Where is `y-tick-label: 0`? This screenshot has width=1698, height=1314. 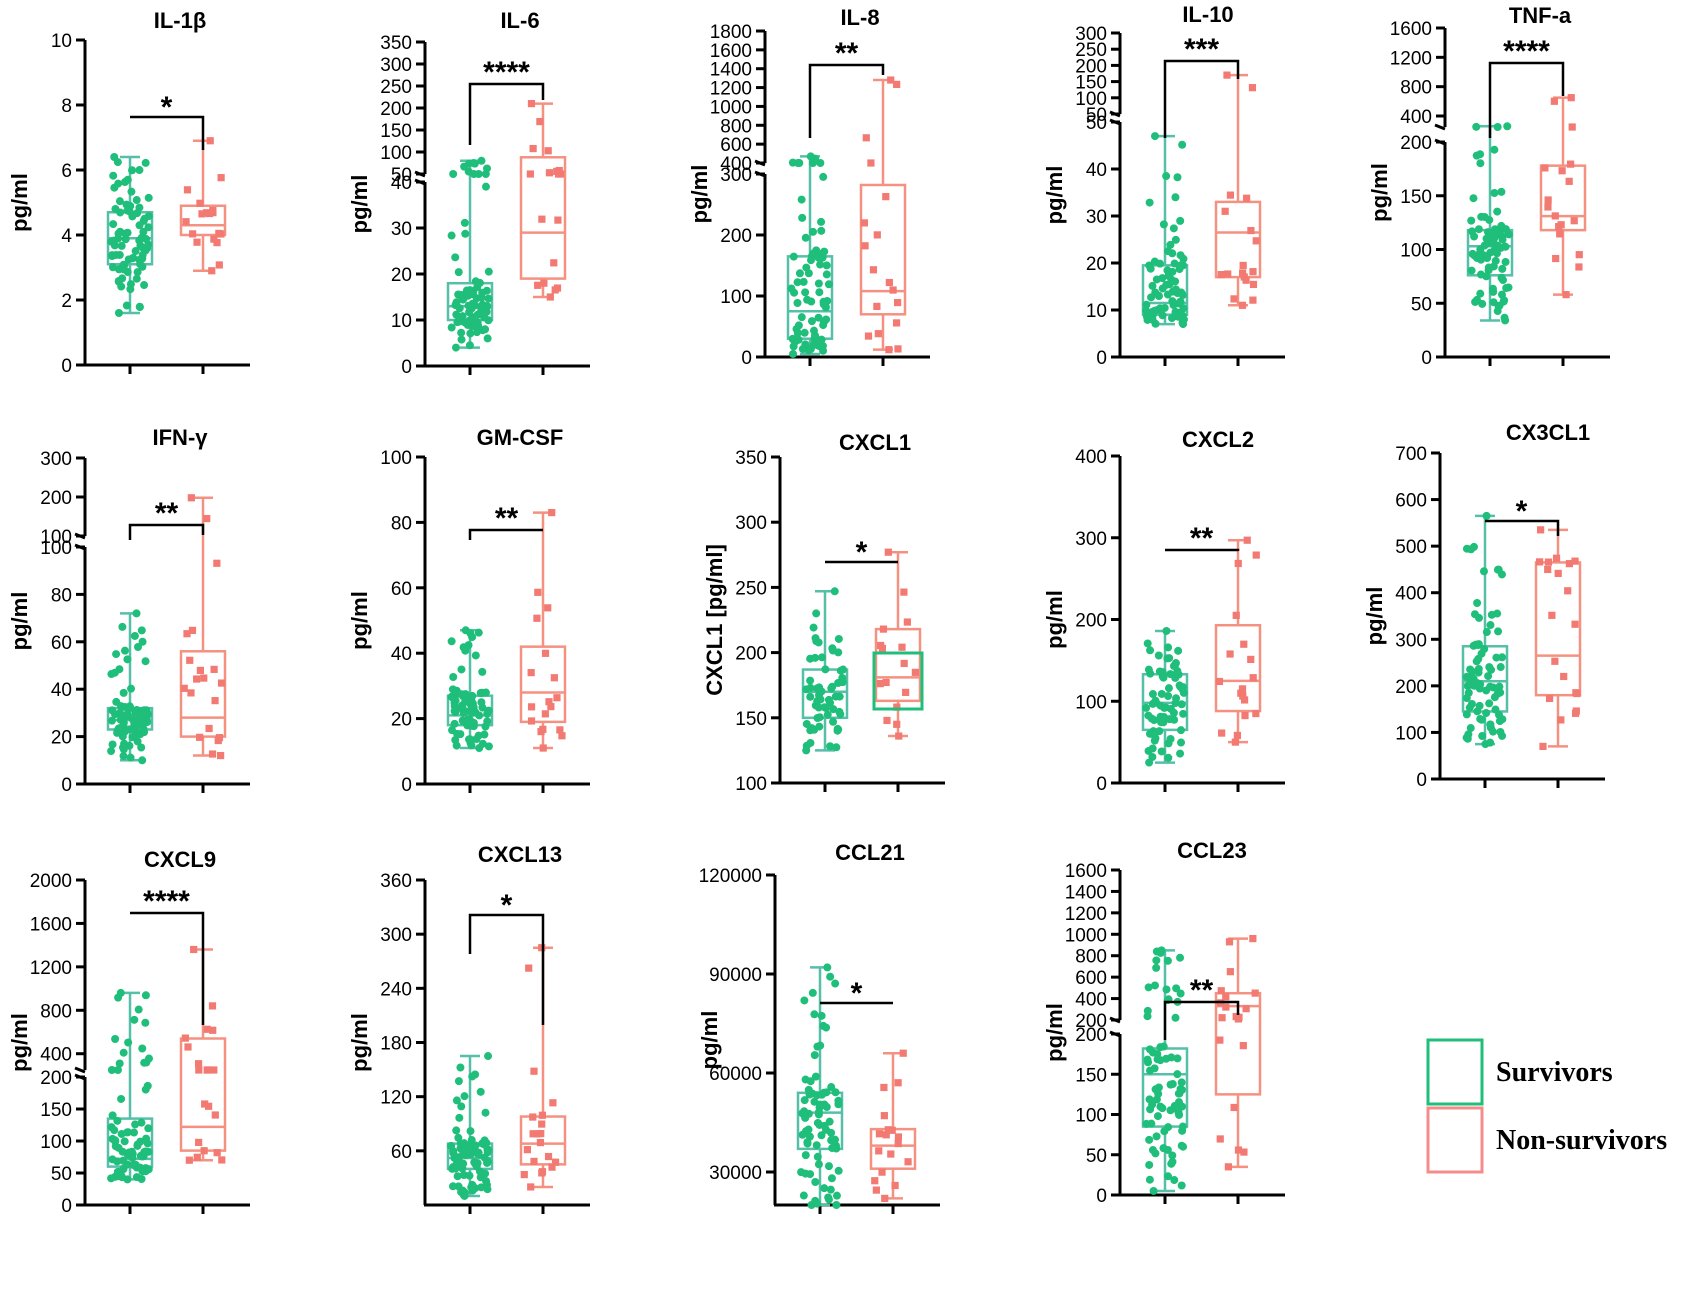
y-tick-label: 0 is located at coordinates (66, 785).